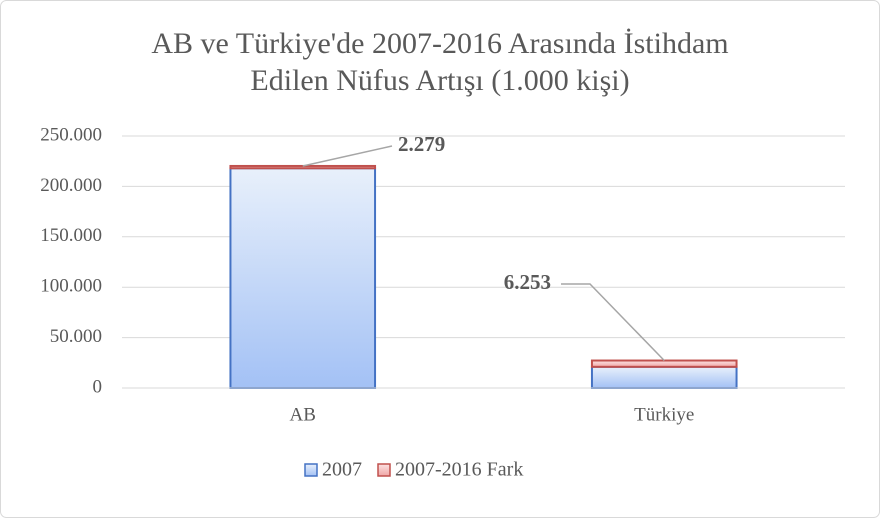 Image resolution: width=880 pixels, height=518 pixels. I want to click on y-tick-label: 150.000, so click(71, 235).